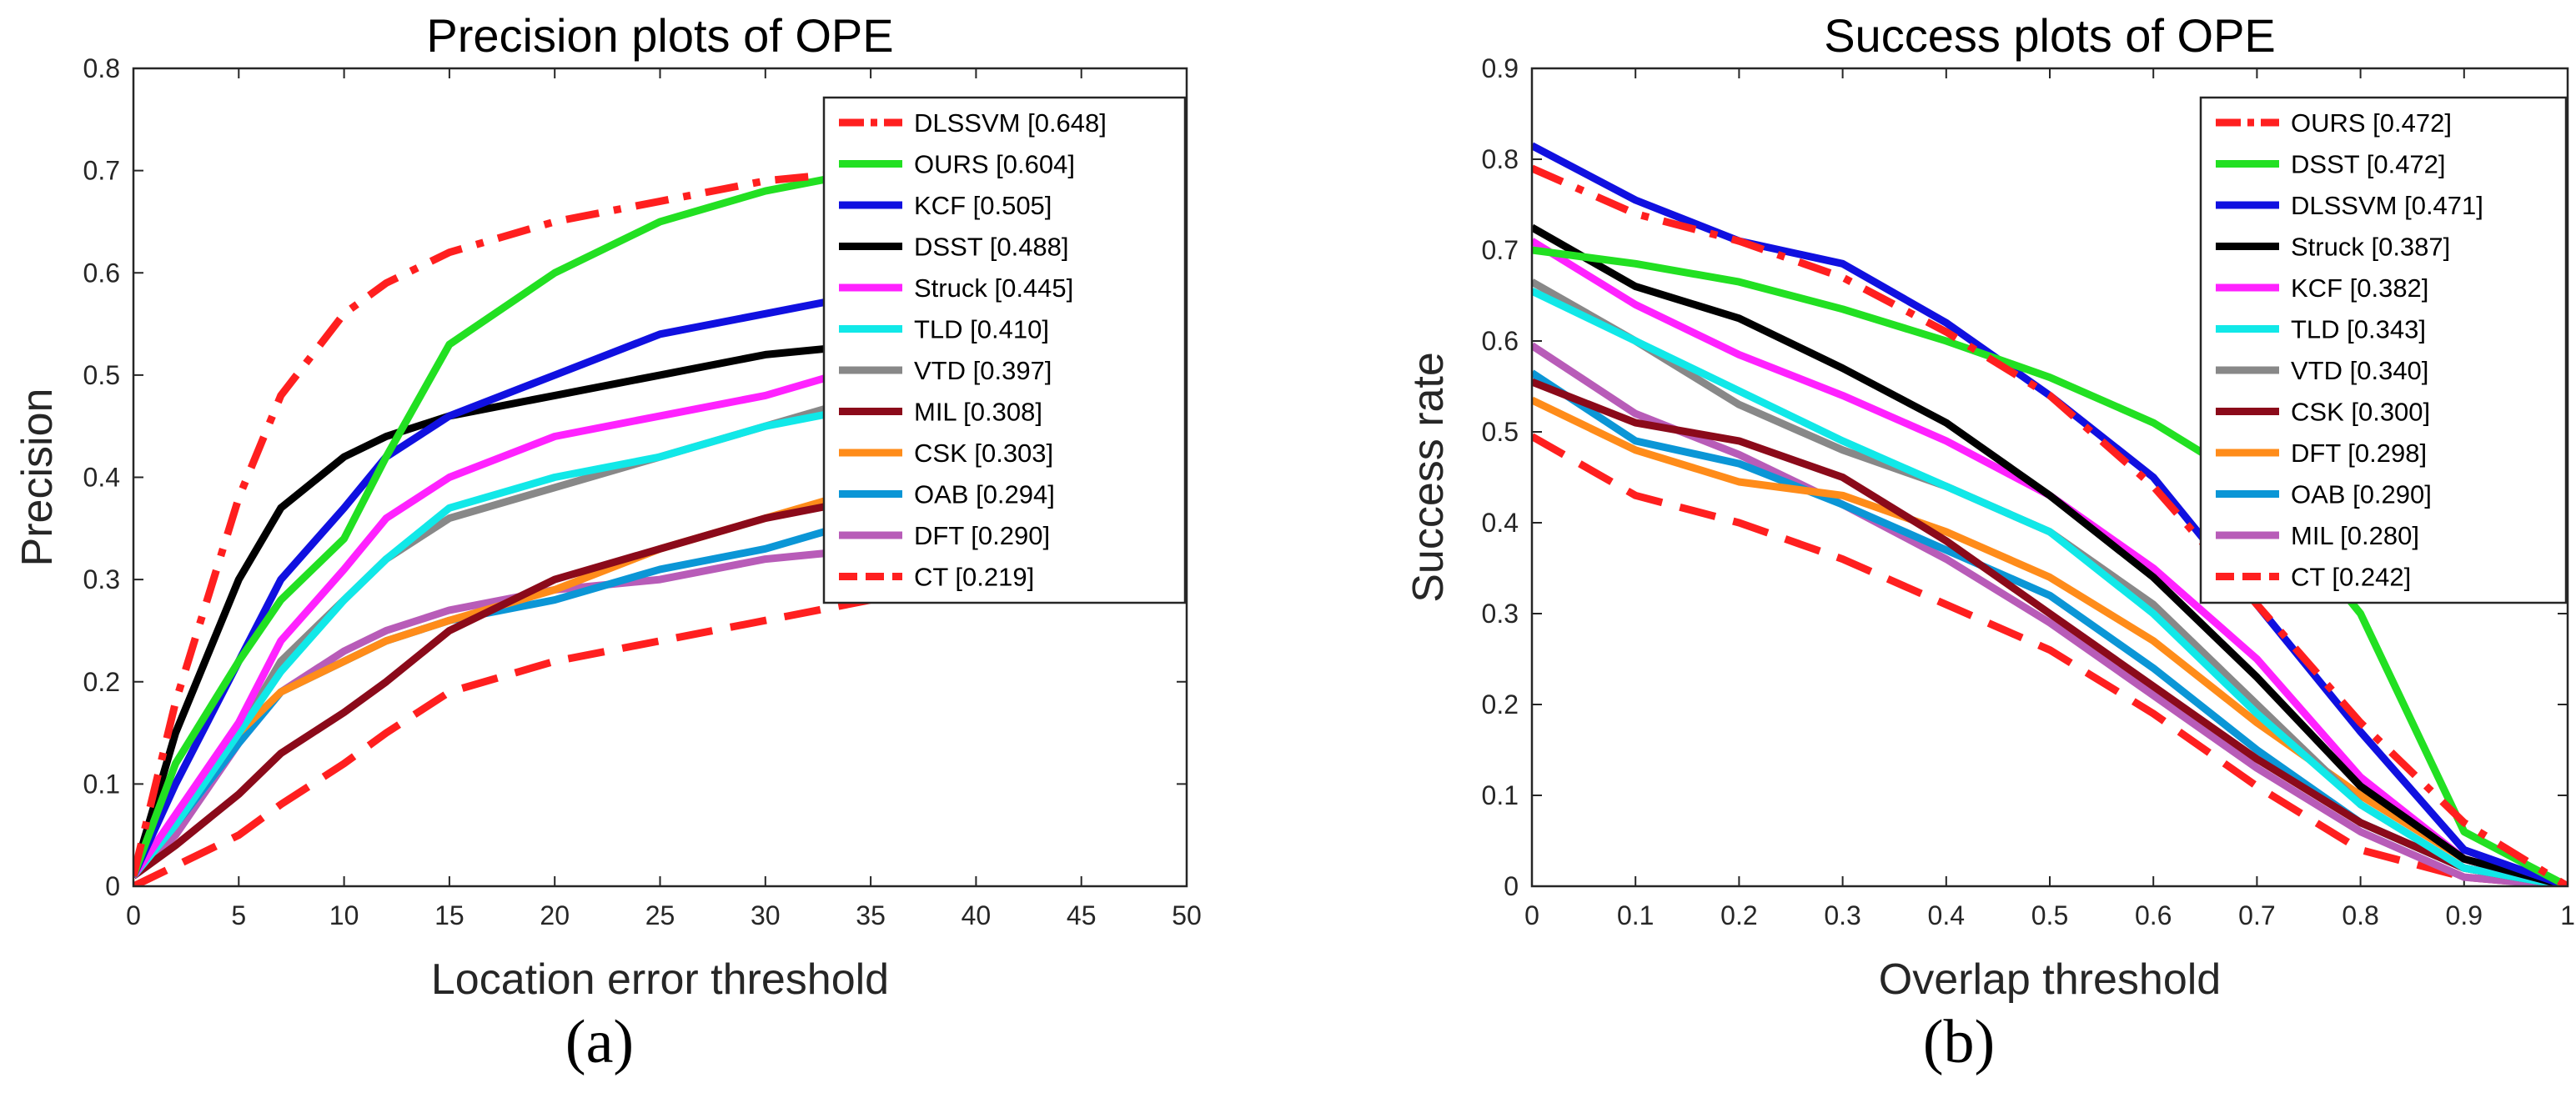  Describe the element at coordinates (101, 579) in the screenshot. I see `chart-a-ytick-label: 0.3` at that location.